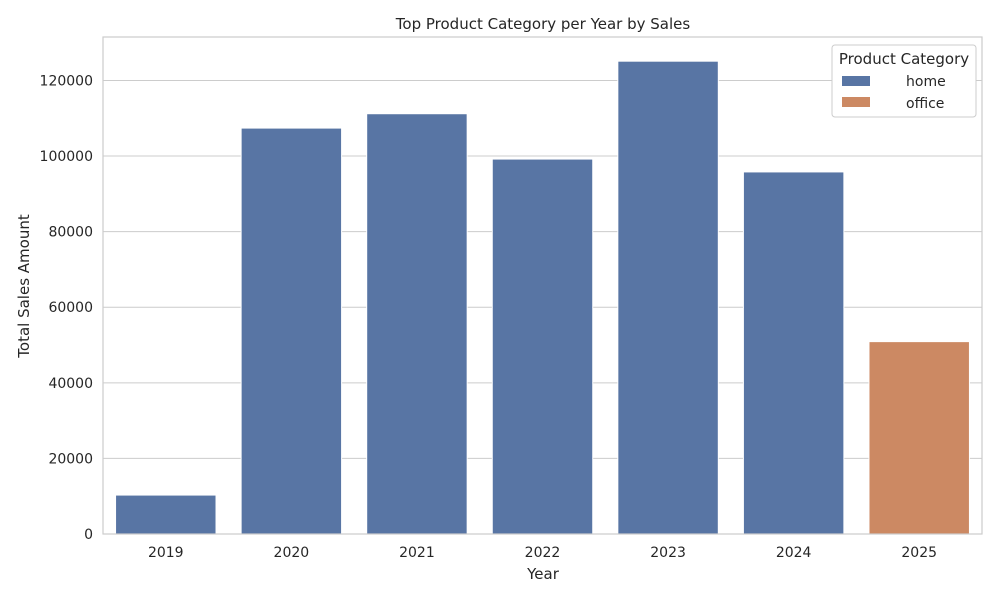 This screenshot has width=1000, height=600. Describe the element at coordinates (417, 553) in the screenshot. I see `x-tick-label: 2021` at that location.